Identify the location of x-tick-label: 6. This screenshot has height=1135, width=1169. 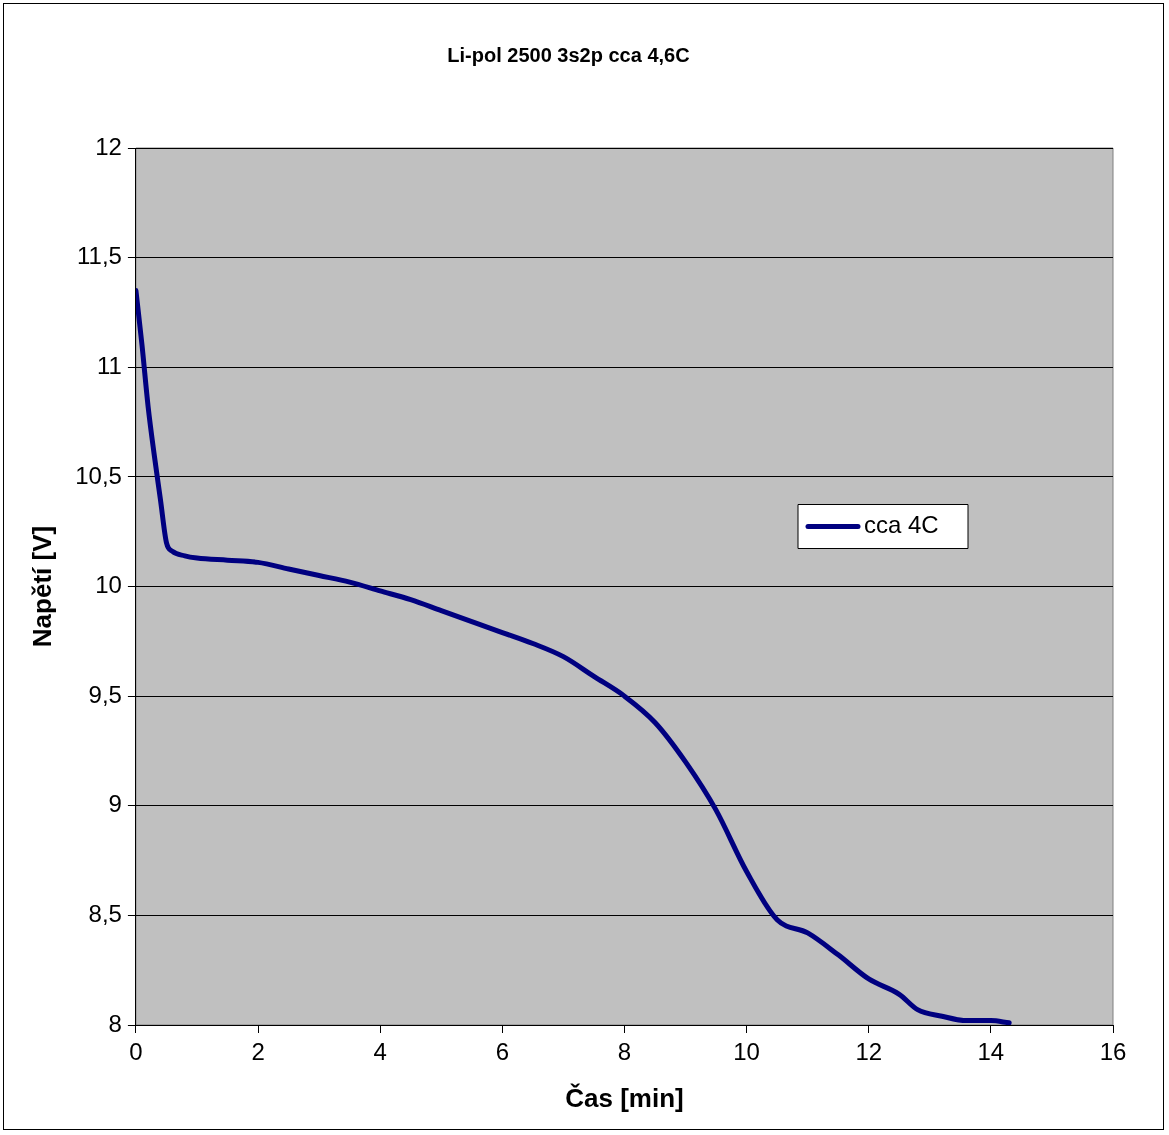
(502, 1052).